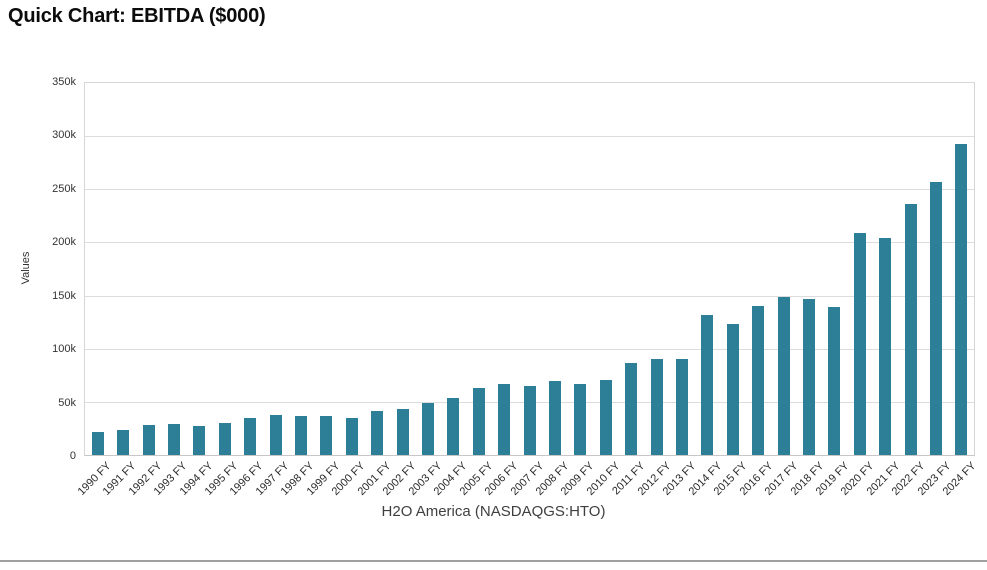 Image resolution: width=987 pixels, height=570 pixels. Describe the element at coordinates (453, 426) in the screenshot. I see `bar-2004-fy` at that location.